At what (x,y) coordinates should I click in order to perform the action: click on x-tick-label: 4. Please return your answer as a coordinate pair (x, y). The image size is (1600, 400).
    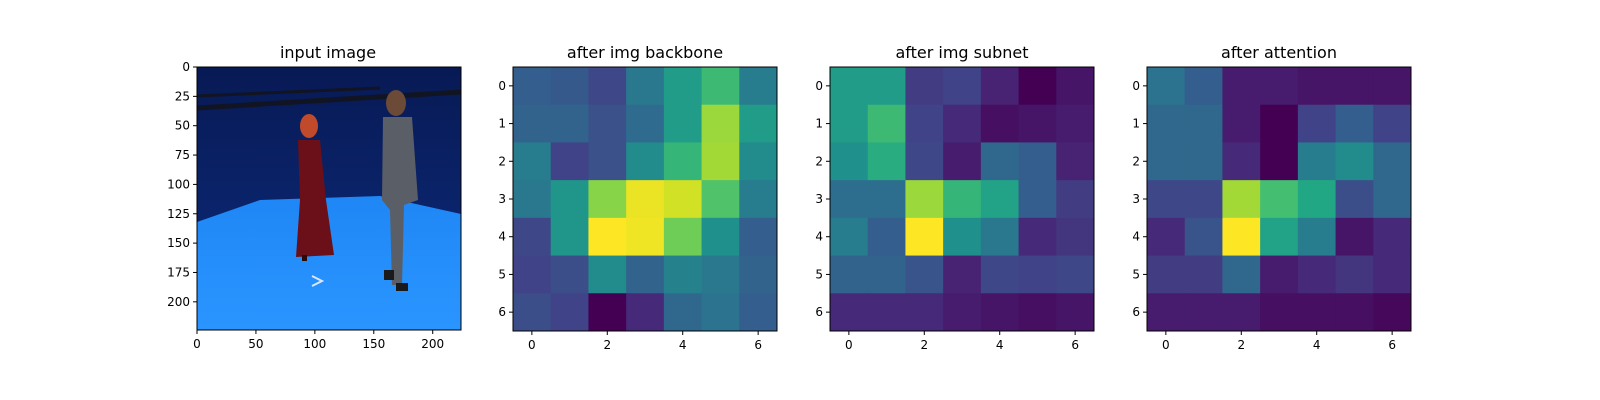
    Looking at the image, I should click on (1317, 345).